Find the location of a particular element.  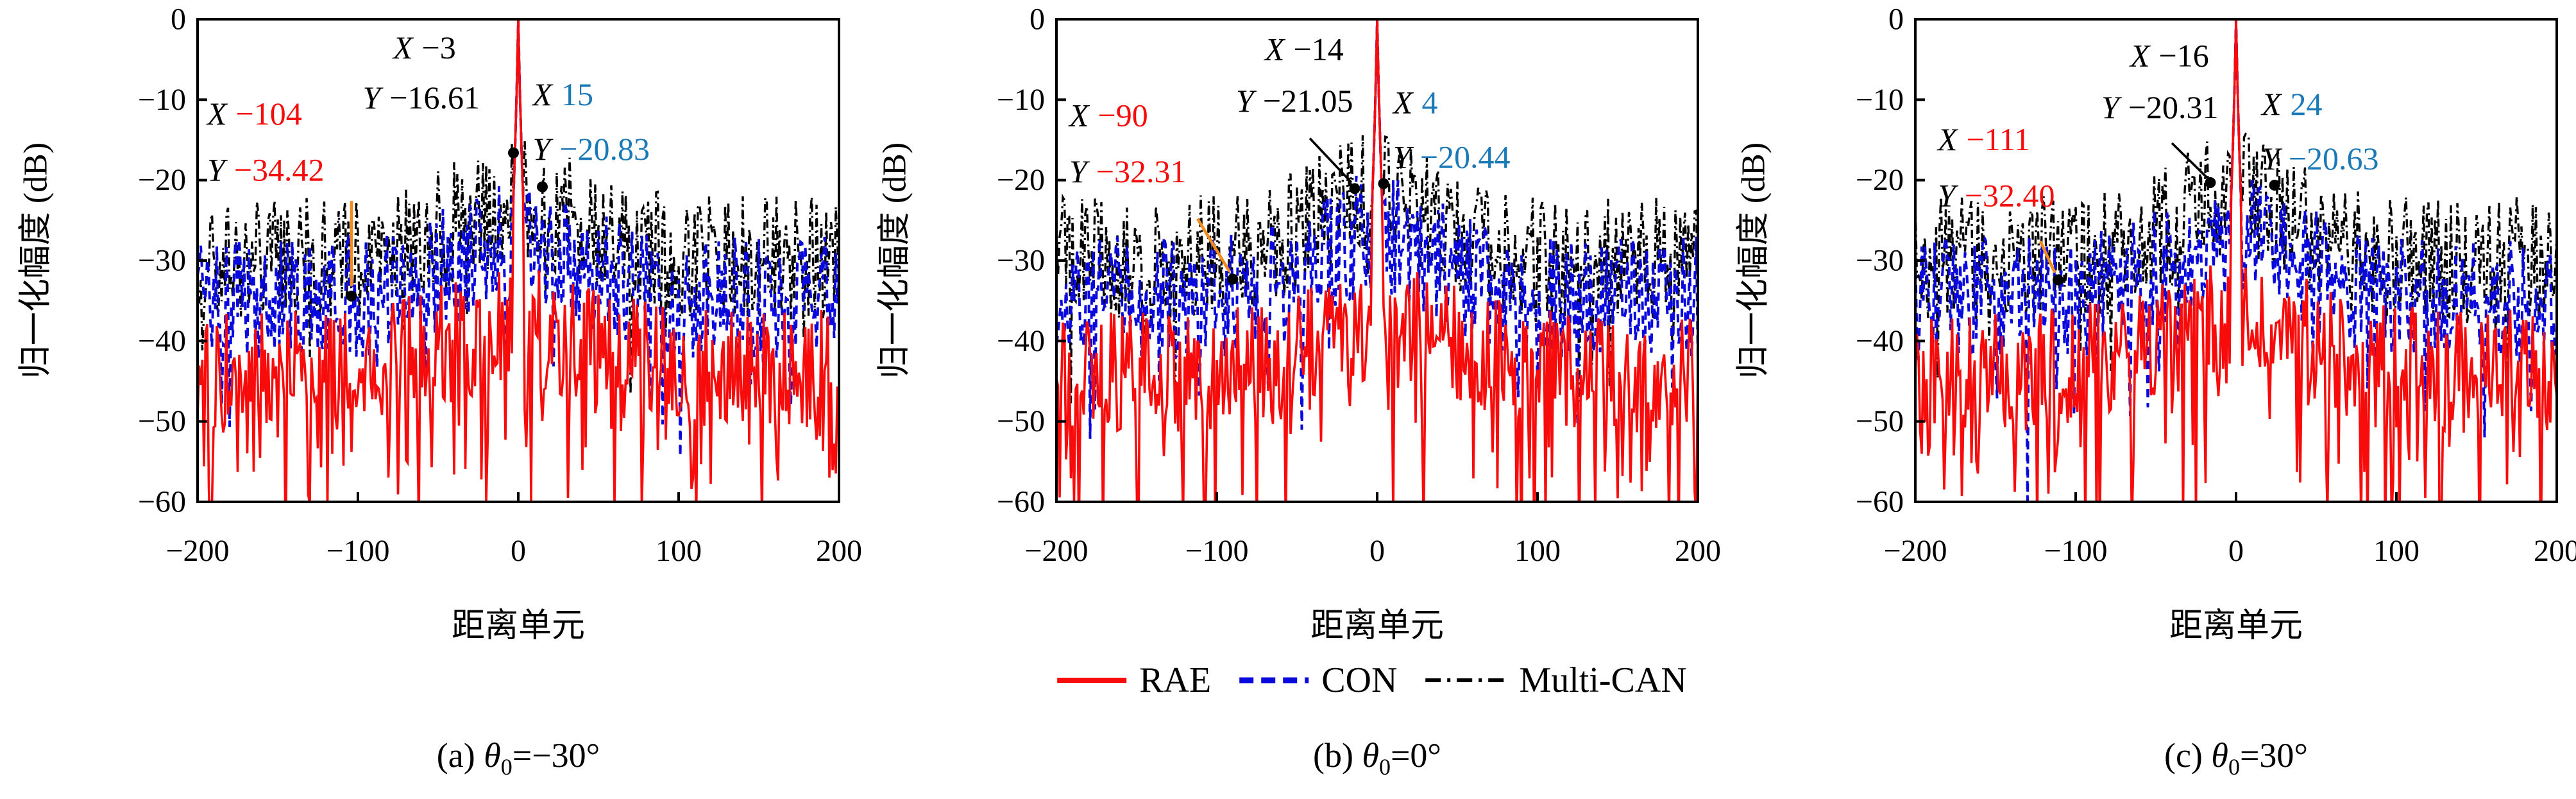

caption-prefix: (b) is located at coordinates (1337, 756).